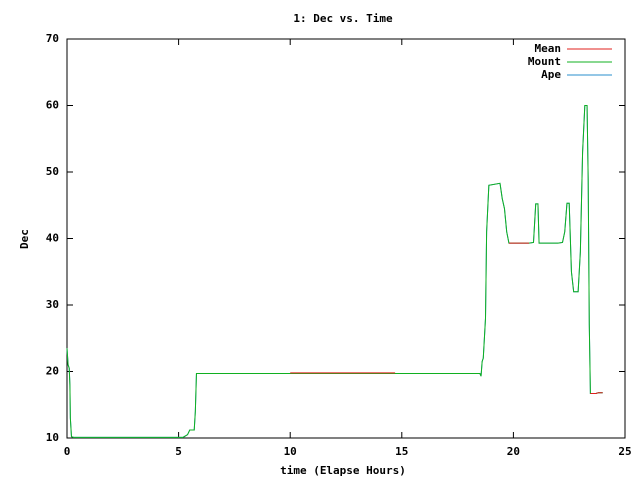  What do you see at coordinates (52, 238) in the screenshot?
I see `y-tick-label: 40` at bounding box center [52, 238].